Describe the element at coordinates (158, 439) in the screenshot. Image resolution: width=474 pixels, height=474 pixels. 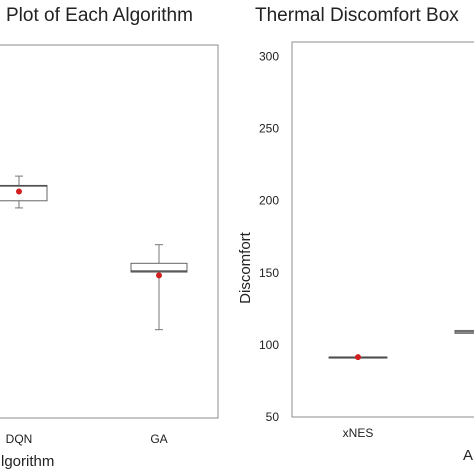
I see `x-tick-label: GA` at that location.